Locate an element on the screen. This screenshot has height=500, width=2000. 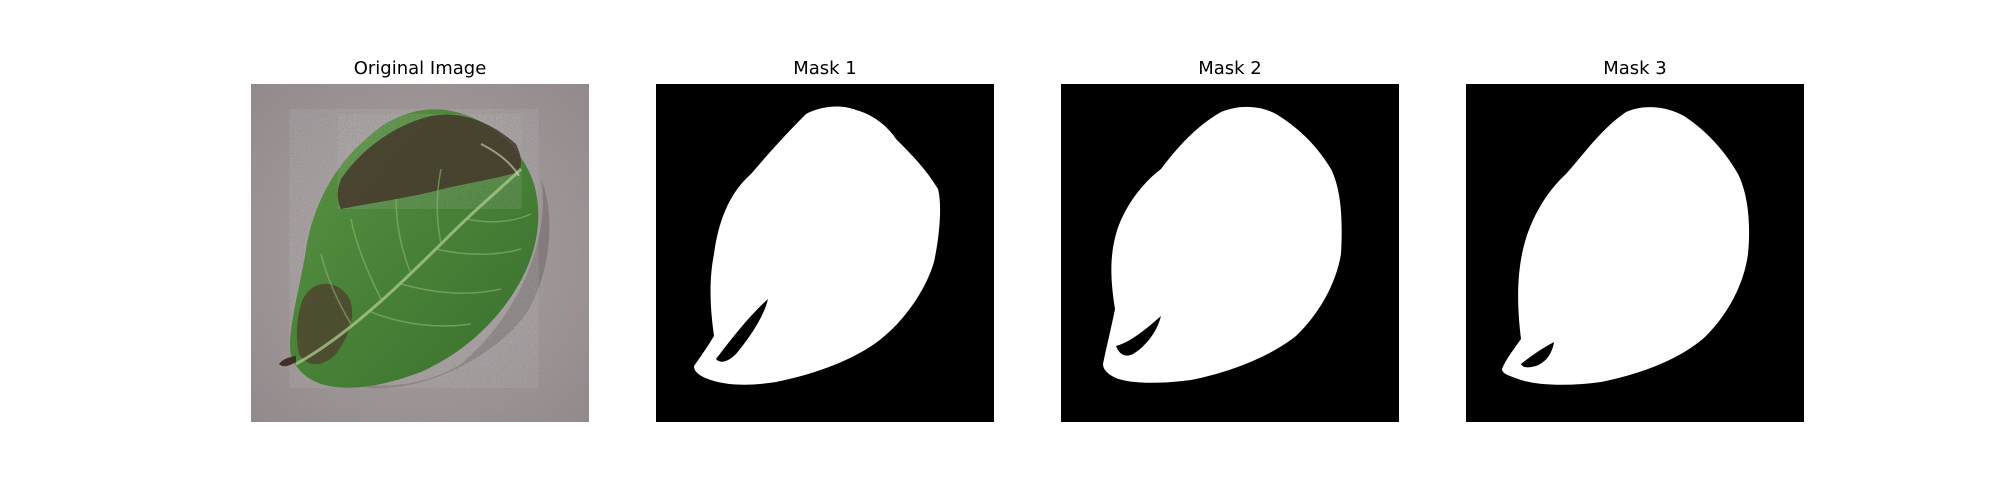
leaf-photo-svg is located at coordinates (420, 253).